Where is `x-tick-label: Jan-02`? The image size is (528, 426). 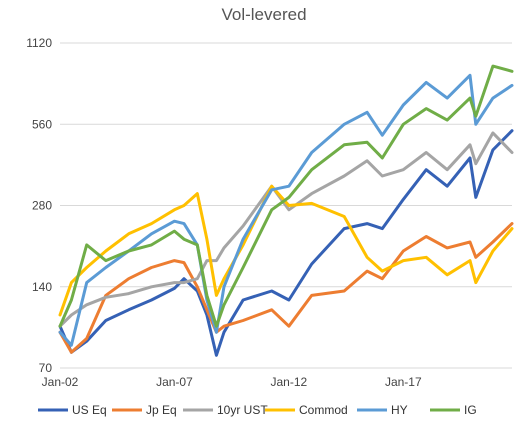
x-tick-label: Jan-02 is located at coordinates (60, 382).